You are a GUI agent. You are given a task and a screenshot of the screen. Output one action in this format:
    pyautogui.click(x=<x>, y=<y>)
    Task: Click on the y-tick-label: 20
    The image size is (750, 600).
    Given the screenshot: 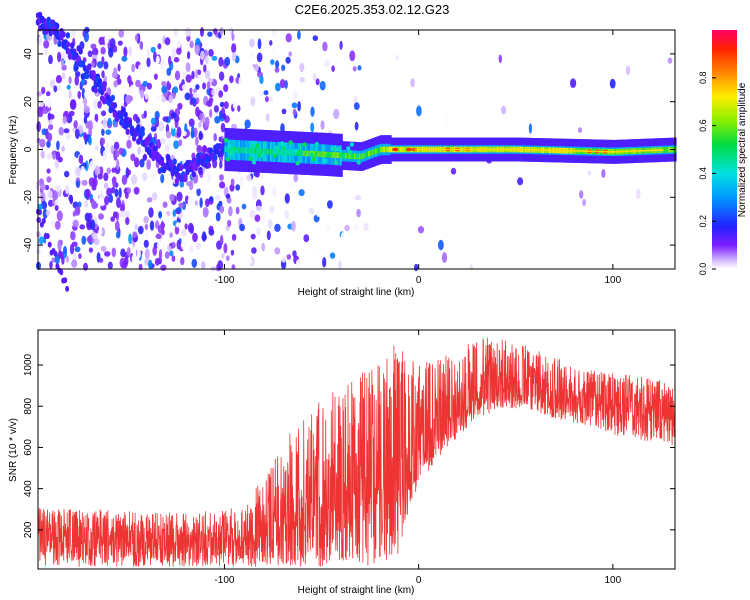 What is the action you would take?
    pyautogui.click(x=28, y=102)
    